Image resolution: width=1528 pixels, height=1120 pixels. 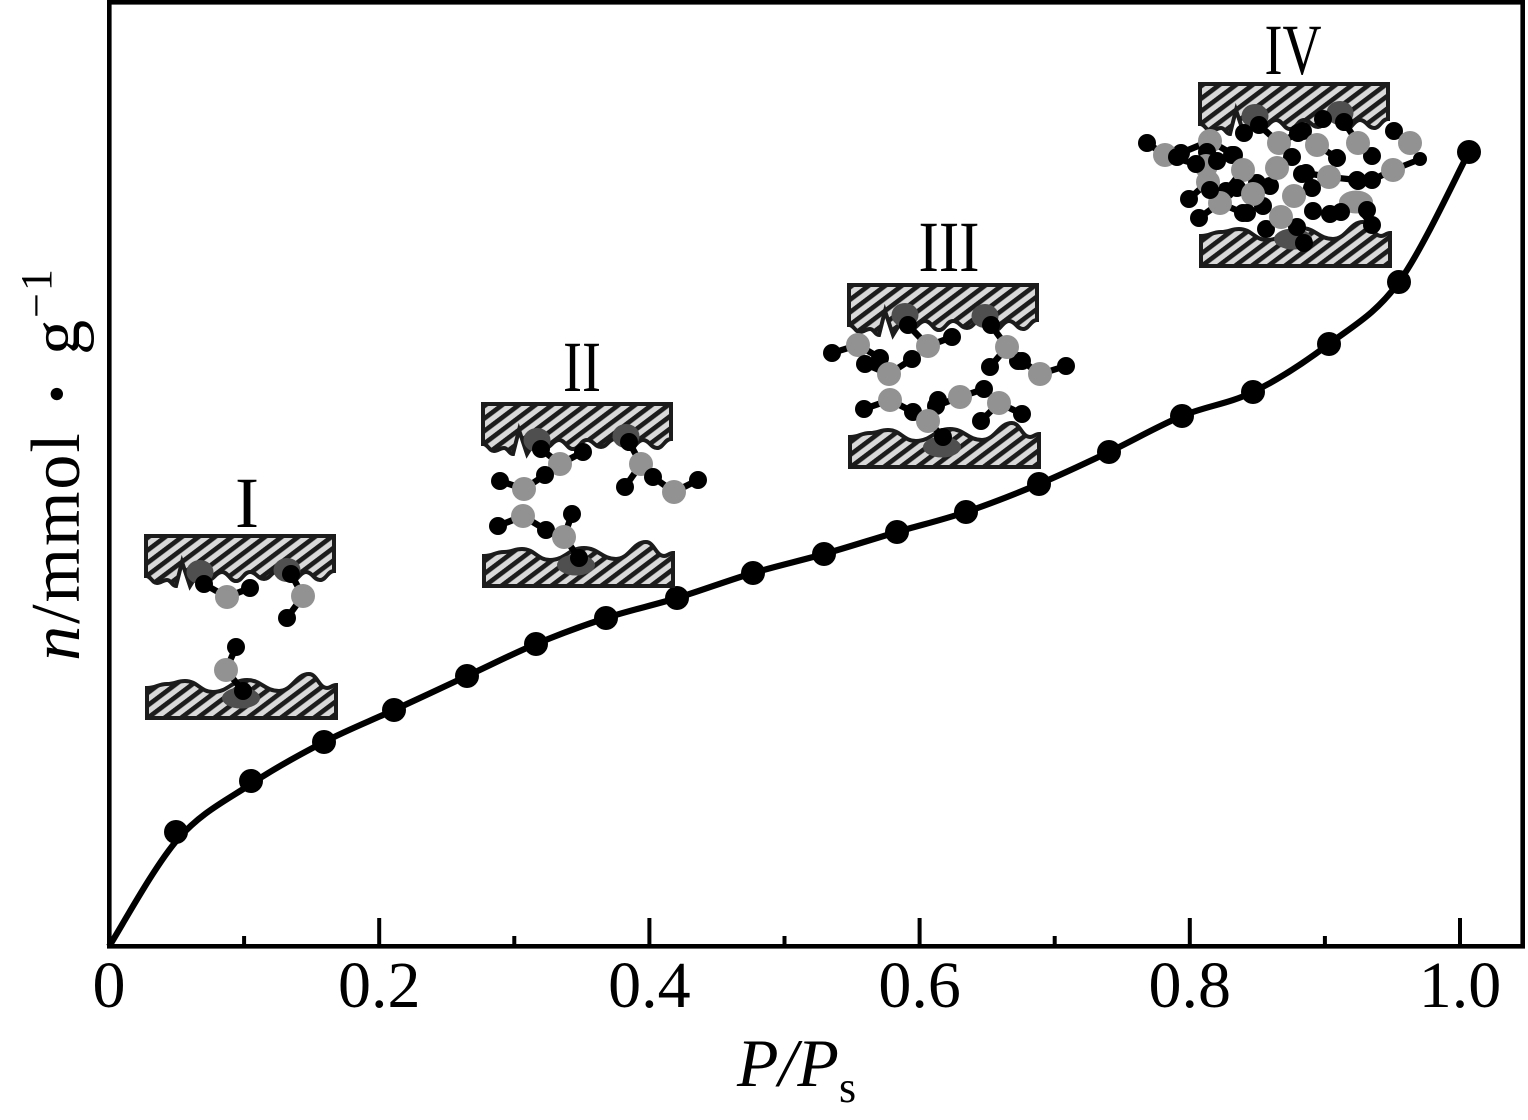 What do you see at coordinates (796, 1068) in the screenshot?
I see `svg-text: P/Ps` at bounding box center [796, 1068].